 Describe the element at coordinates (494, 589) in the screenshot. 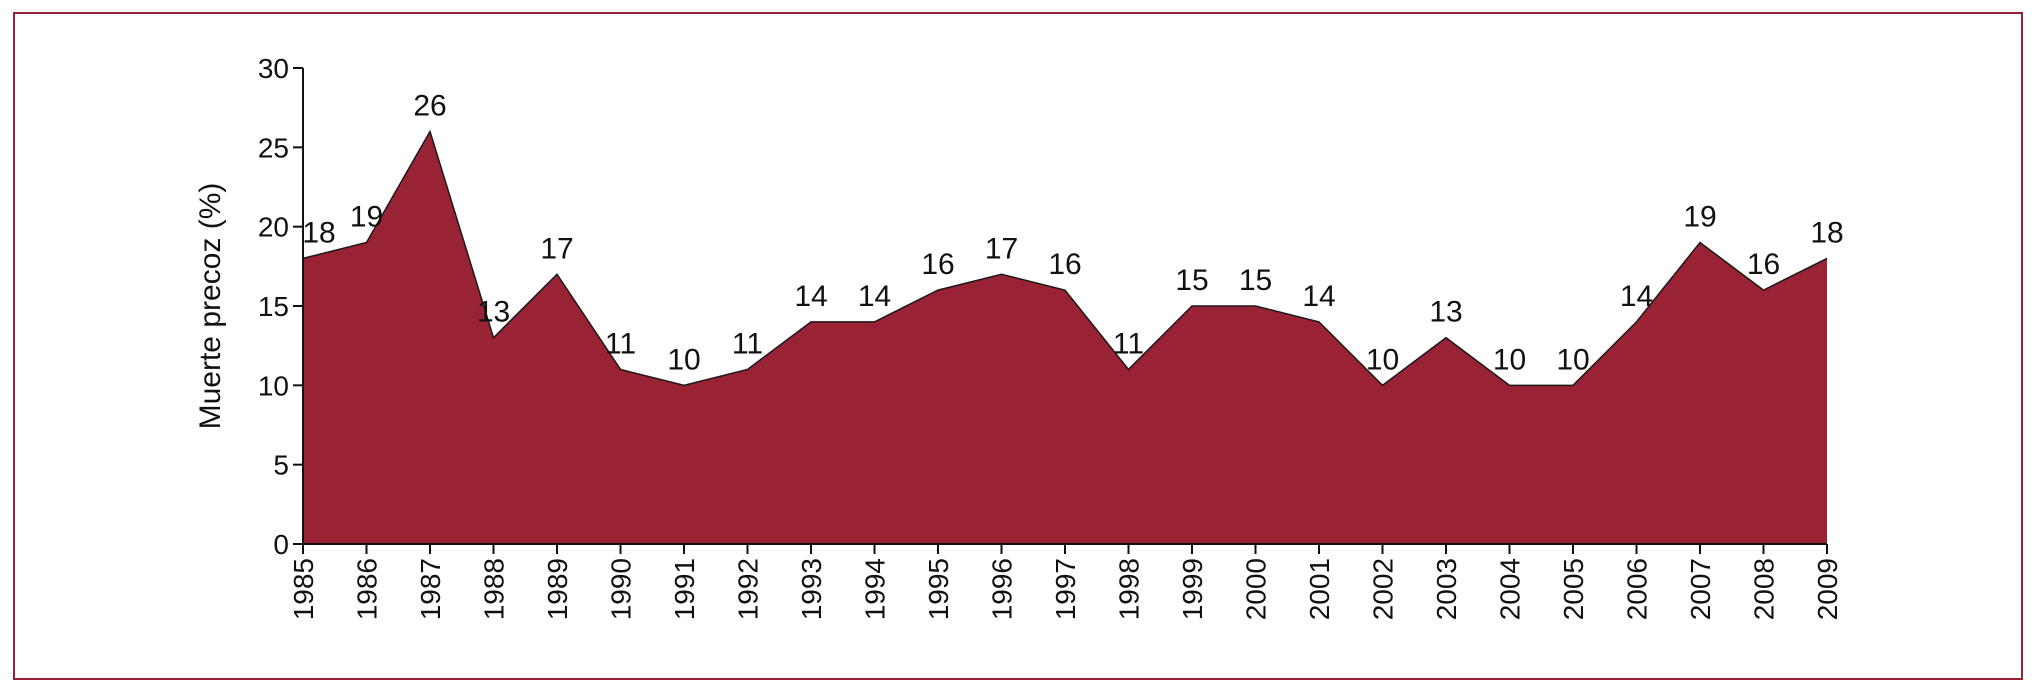

I see `x-tick-label: 1988` at that location.